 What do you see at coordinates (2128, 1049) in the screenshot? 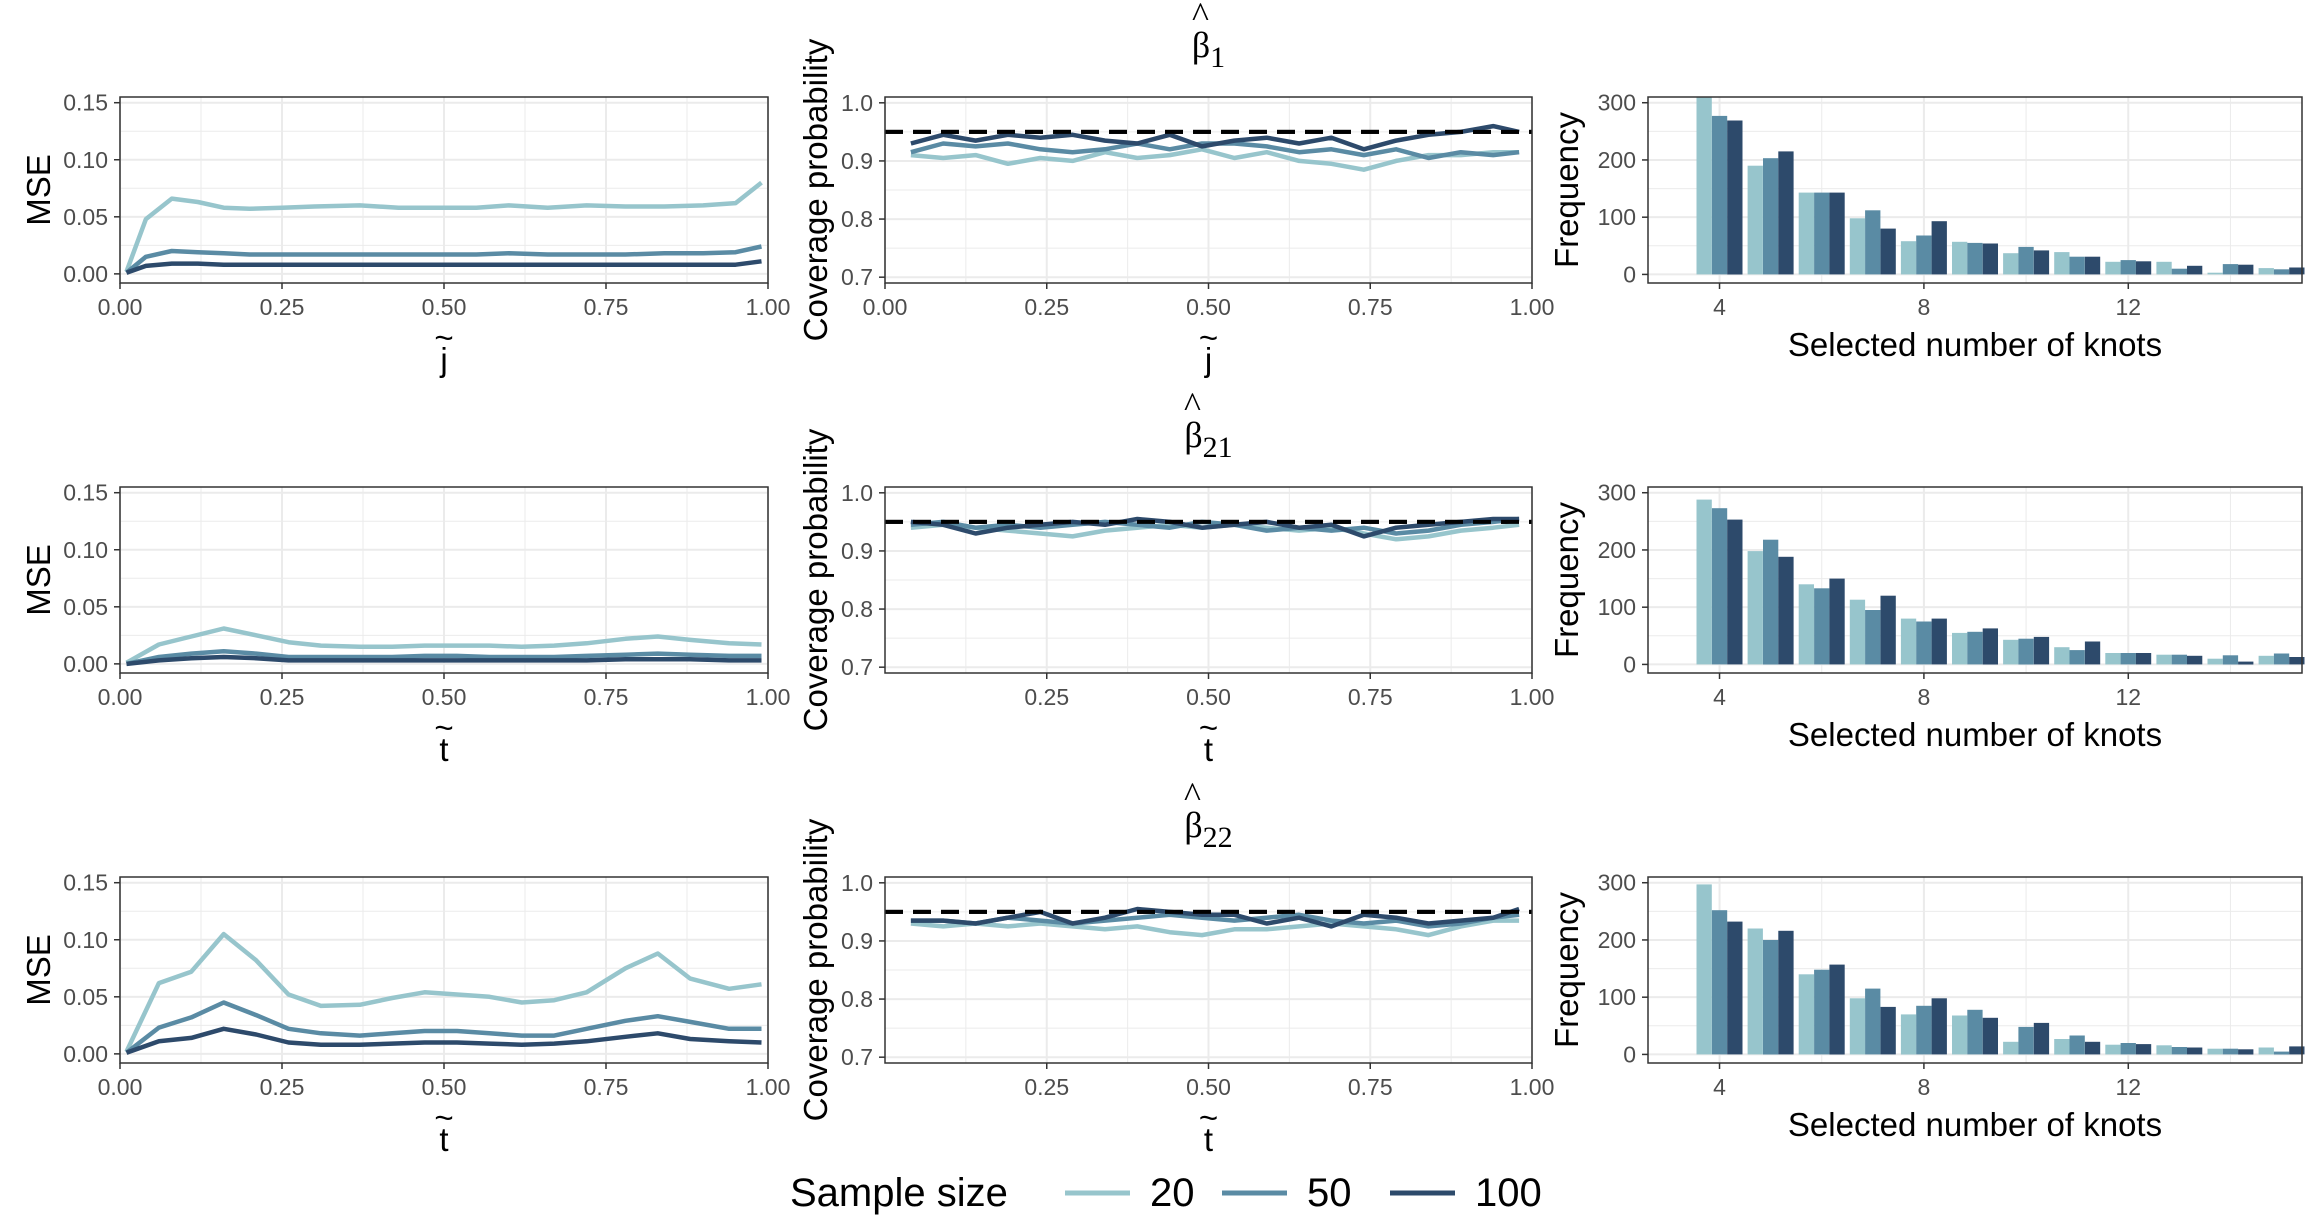
I see `bar-12-n50` at bounding box center [2128, 1049].